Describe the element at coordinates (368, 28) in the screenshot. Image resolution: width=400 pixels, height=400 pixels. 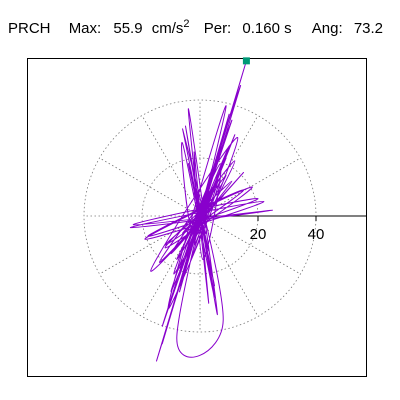
I see `angle-value: 73.2` at that location.